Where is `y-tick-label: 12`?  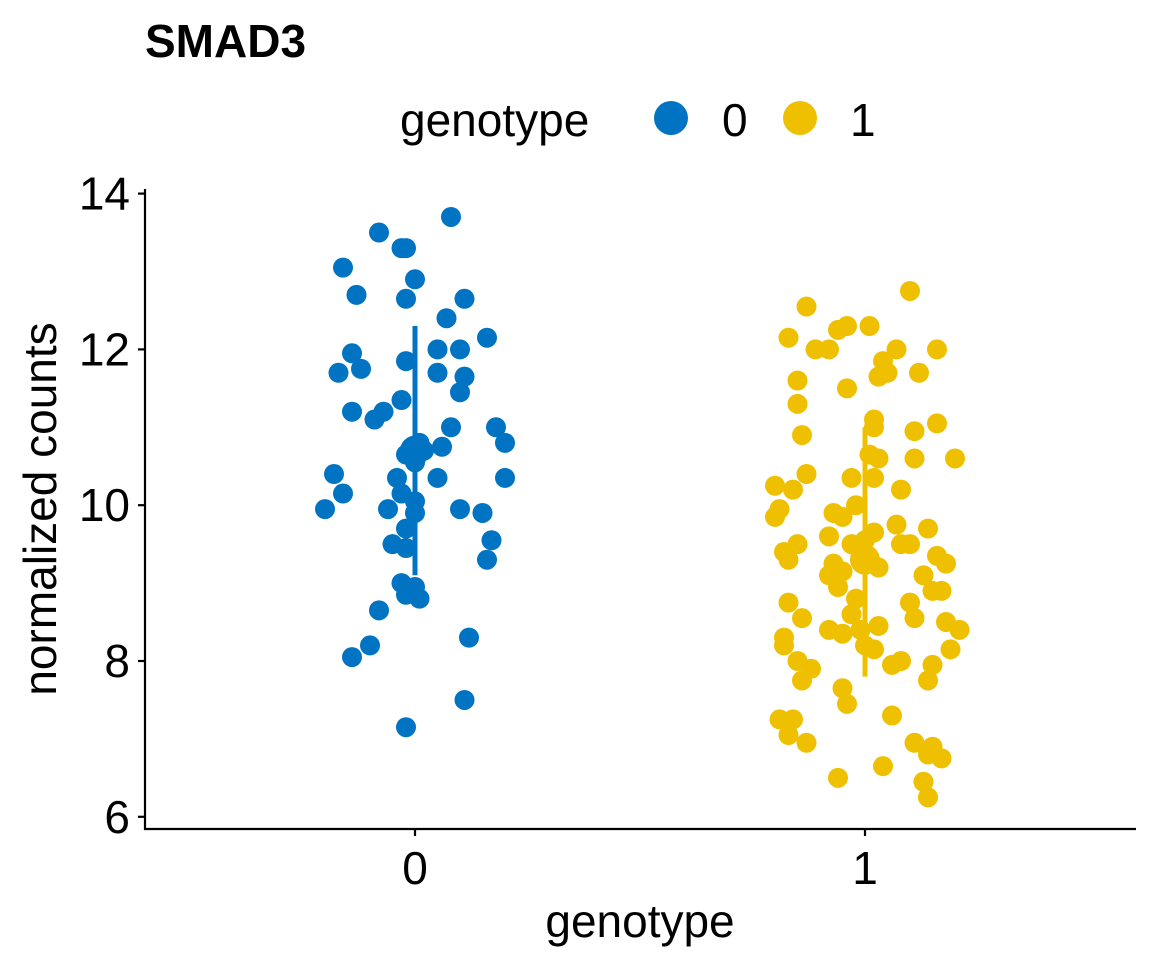
y-tick-label: 12 is located at coordinates (104, 349).